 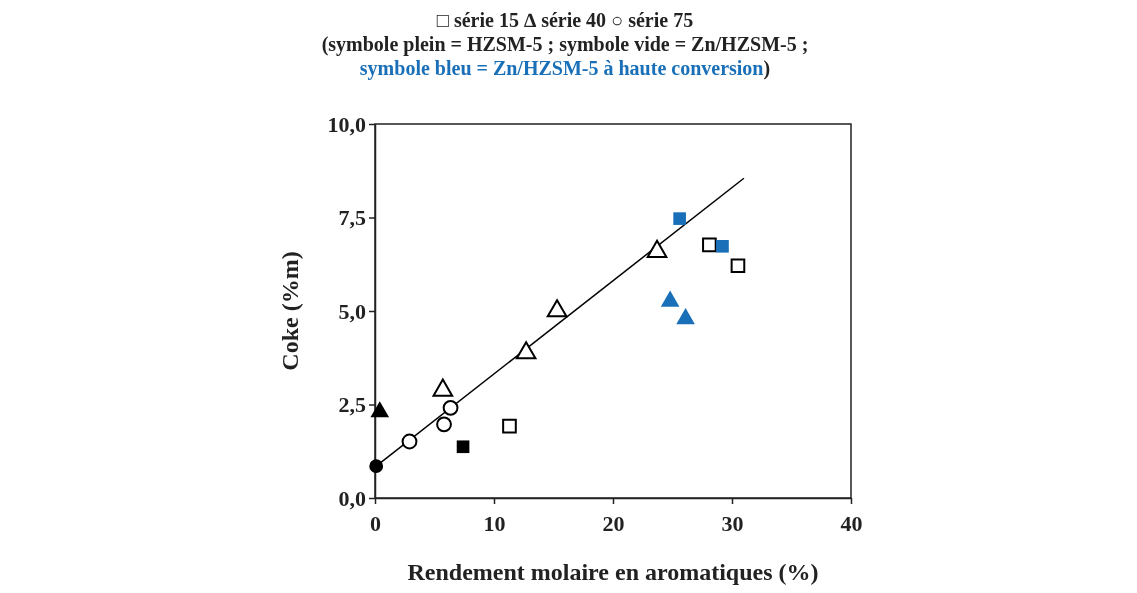 I want to click on x-tick-label: 0, so click(x=375, y=524).